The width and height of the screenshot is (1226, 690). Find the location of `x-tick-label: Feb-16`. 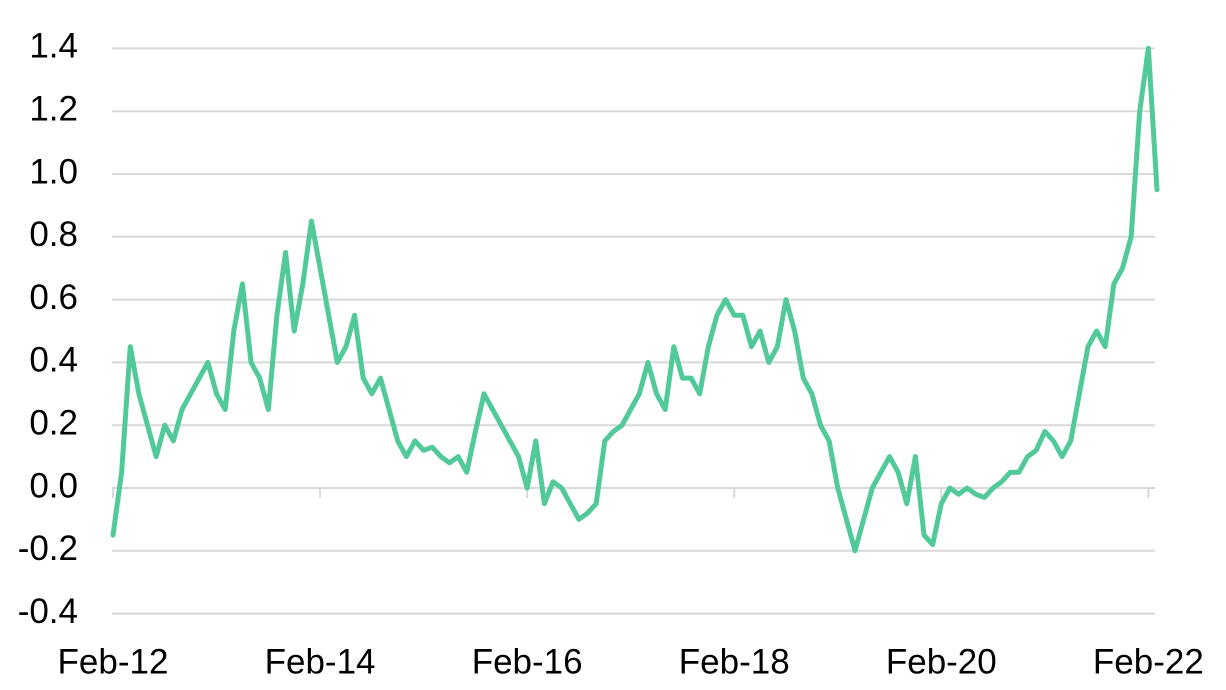

x-tick-label: Feb-16 is located at coordinates (527, 661).